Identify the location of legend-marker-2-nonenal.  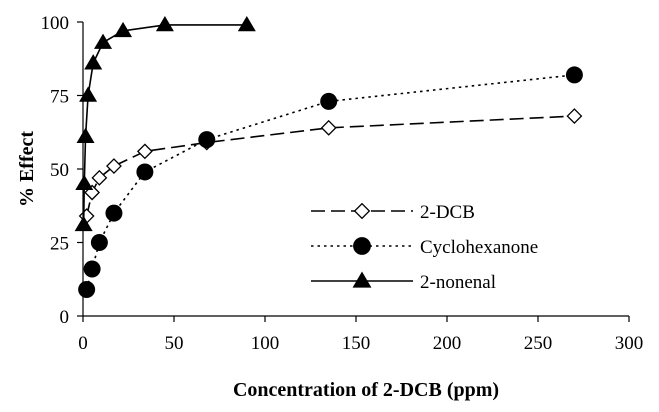
(362, 279).